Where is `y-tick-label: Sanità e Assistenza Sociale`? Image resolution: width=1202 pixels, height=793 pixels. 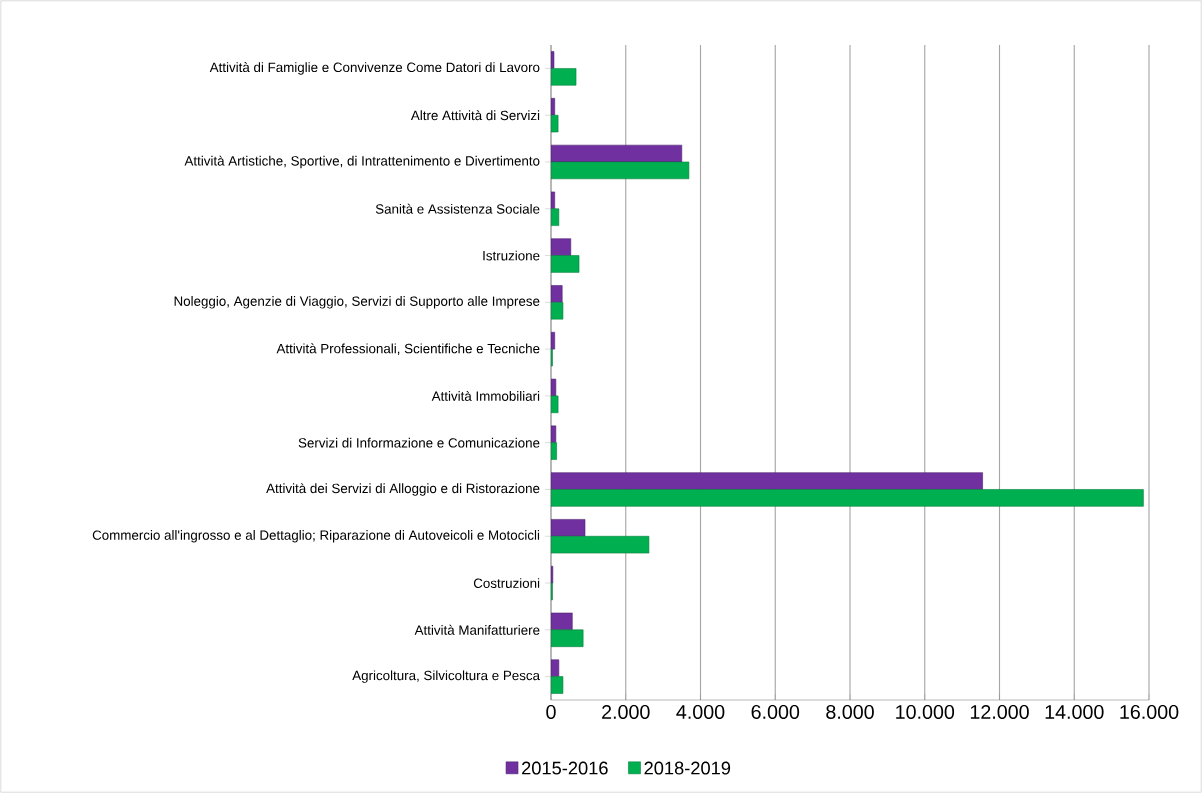 y-tick-label: Sanità e Assistenza Sociale is located at coordinates (457, 208).